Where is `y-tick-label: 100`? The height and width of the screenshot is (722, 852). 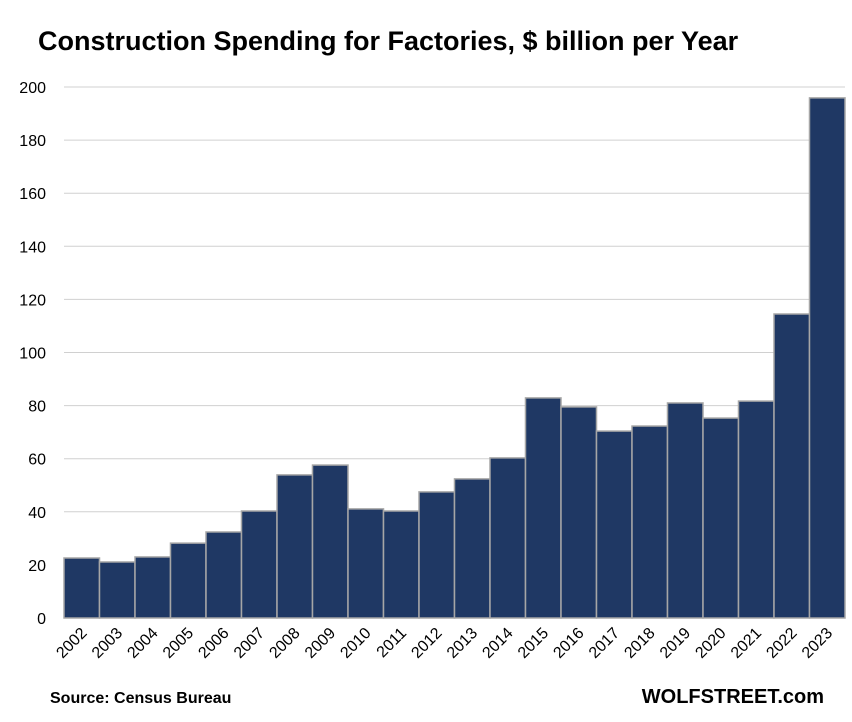
y-tick-label: 100 is located at coordinates (32, 354).